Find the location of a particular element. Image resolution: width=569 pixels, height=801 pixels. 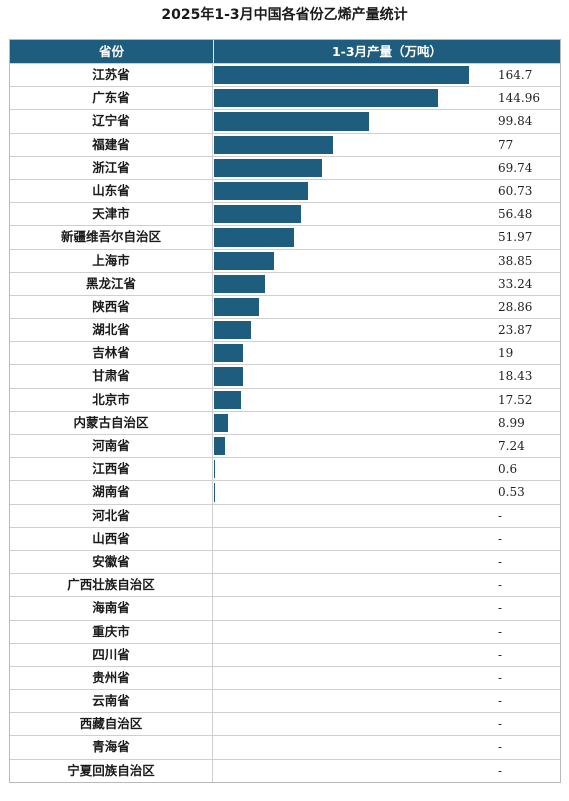

production-cell: 77 is located at coordinates (386, 145).